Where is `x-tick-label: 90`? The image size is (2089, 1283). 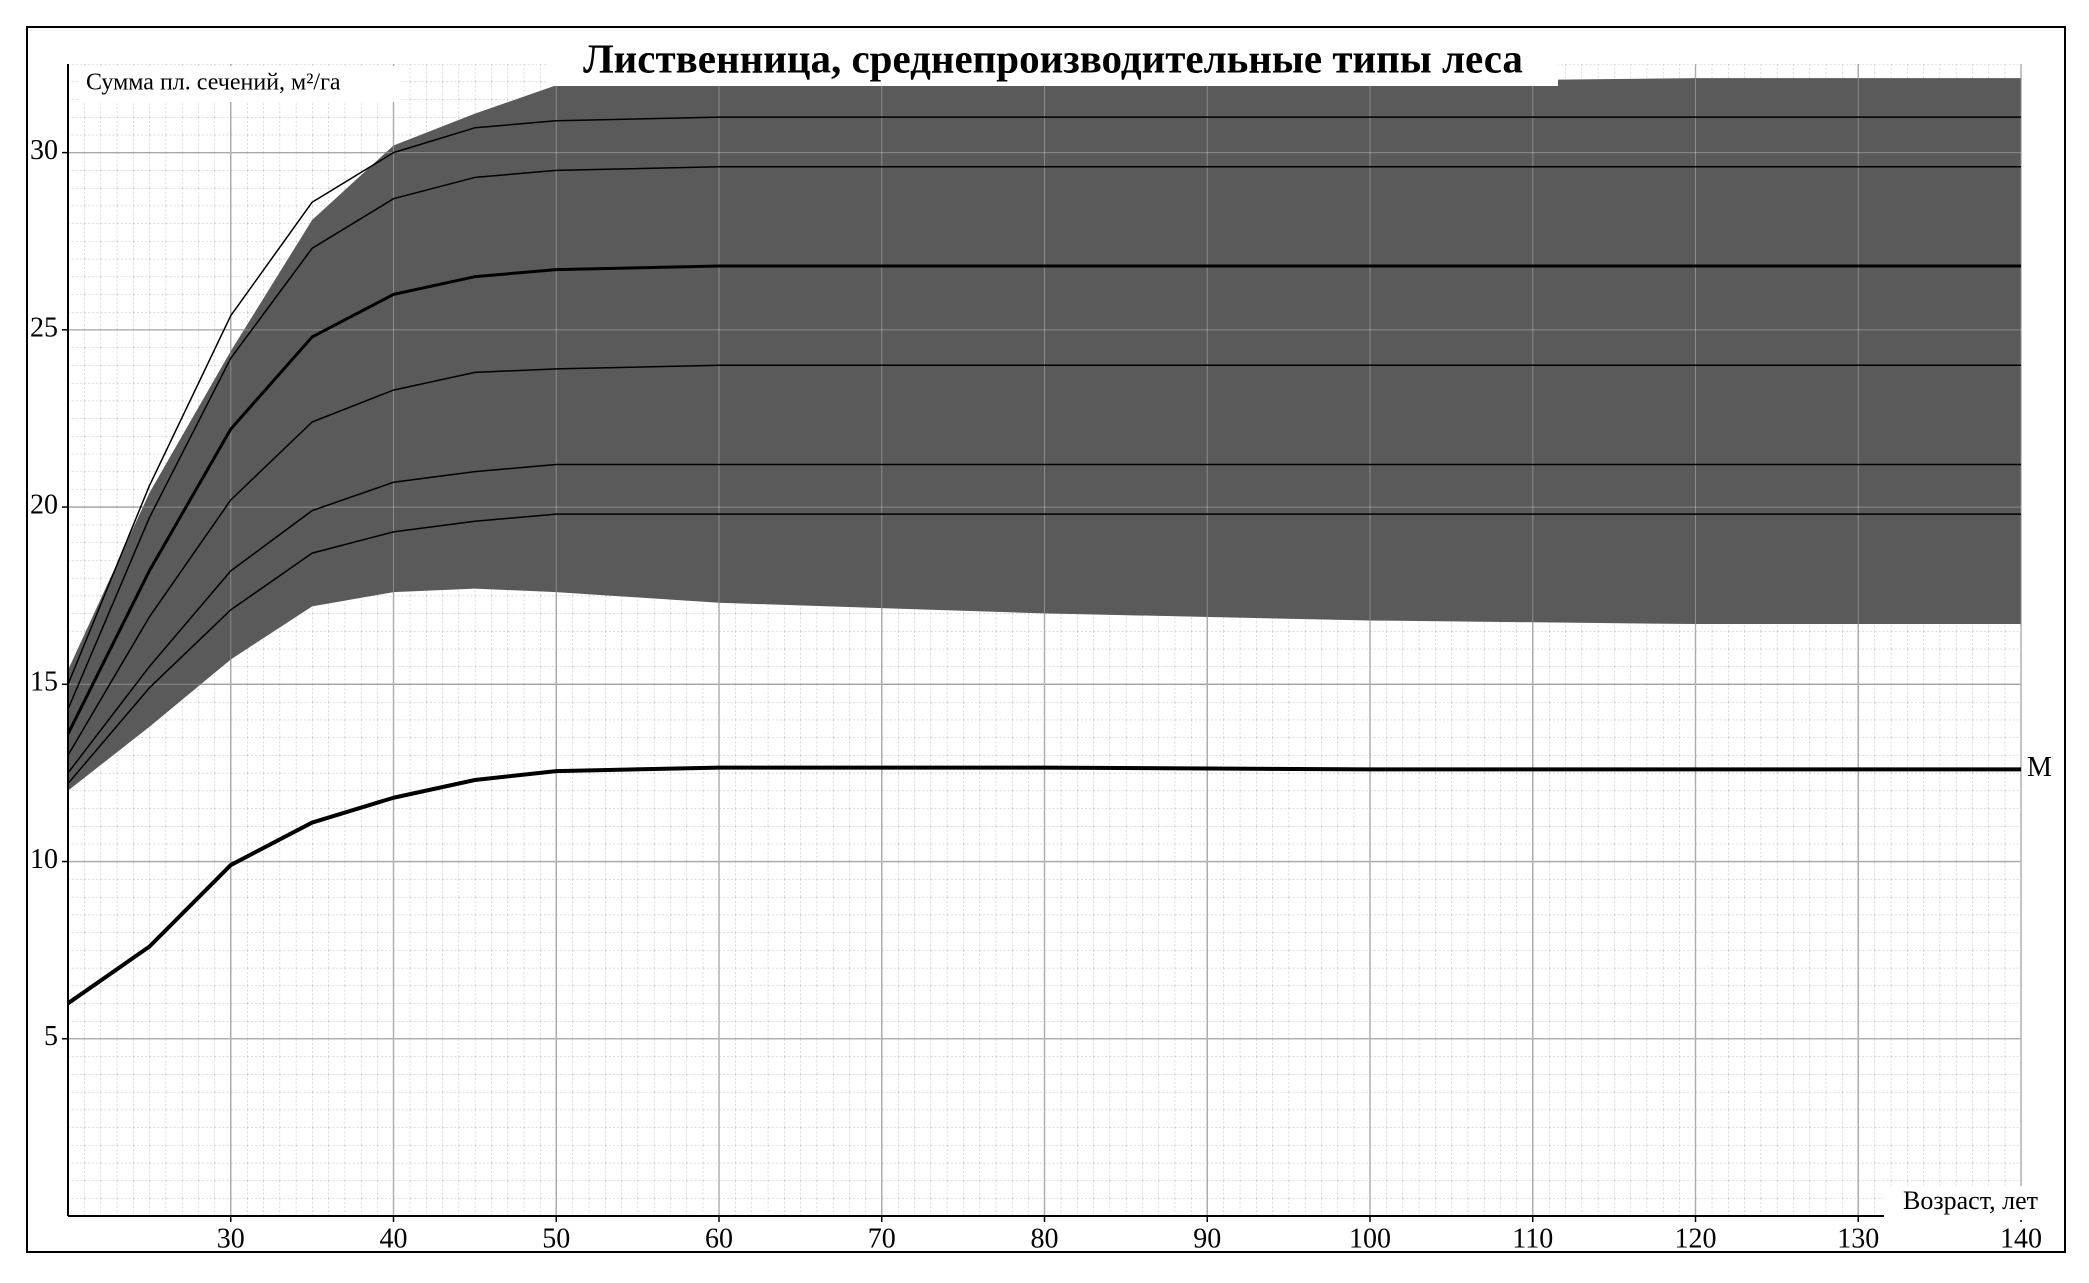 x-tick-label: 90 is located at coordinates (1207, 1238).